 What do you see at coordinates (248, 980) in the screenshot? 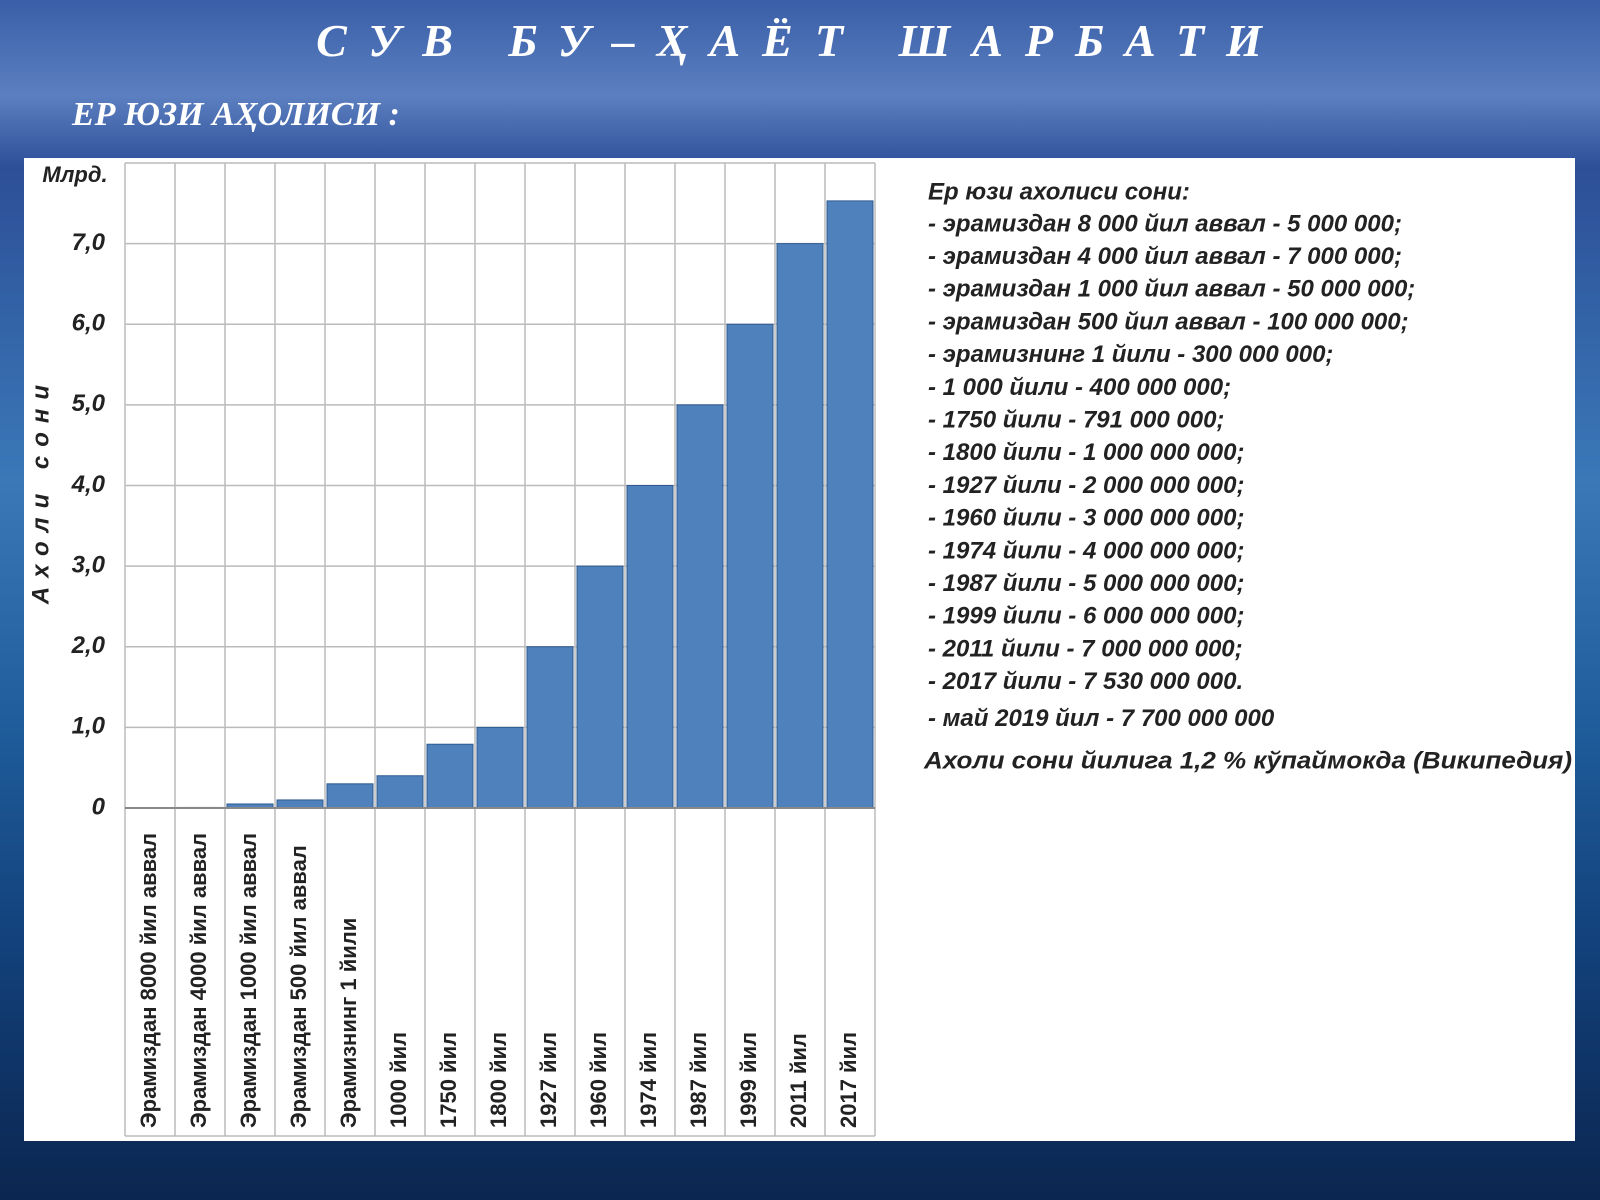
I see `x-tick-label: Эрамиздан 1000 йил аввал` at bounding box center [248, 980].